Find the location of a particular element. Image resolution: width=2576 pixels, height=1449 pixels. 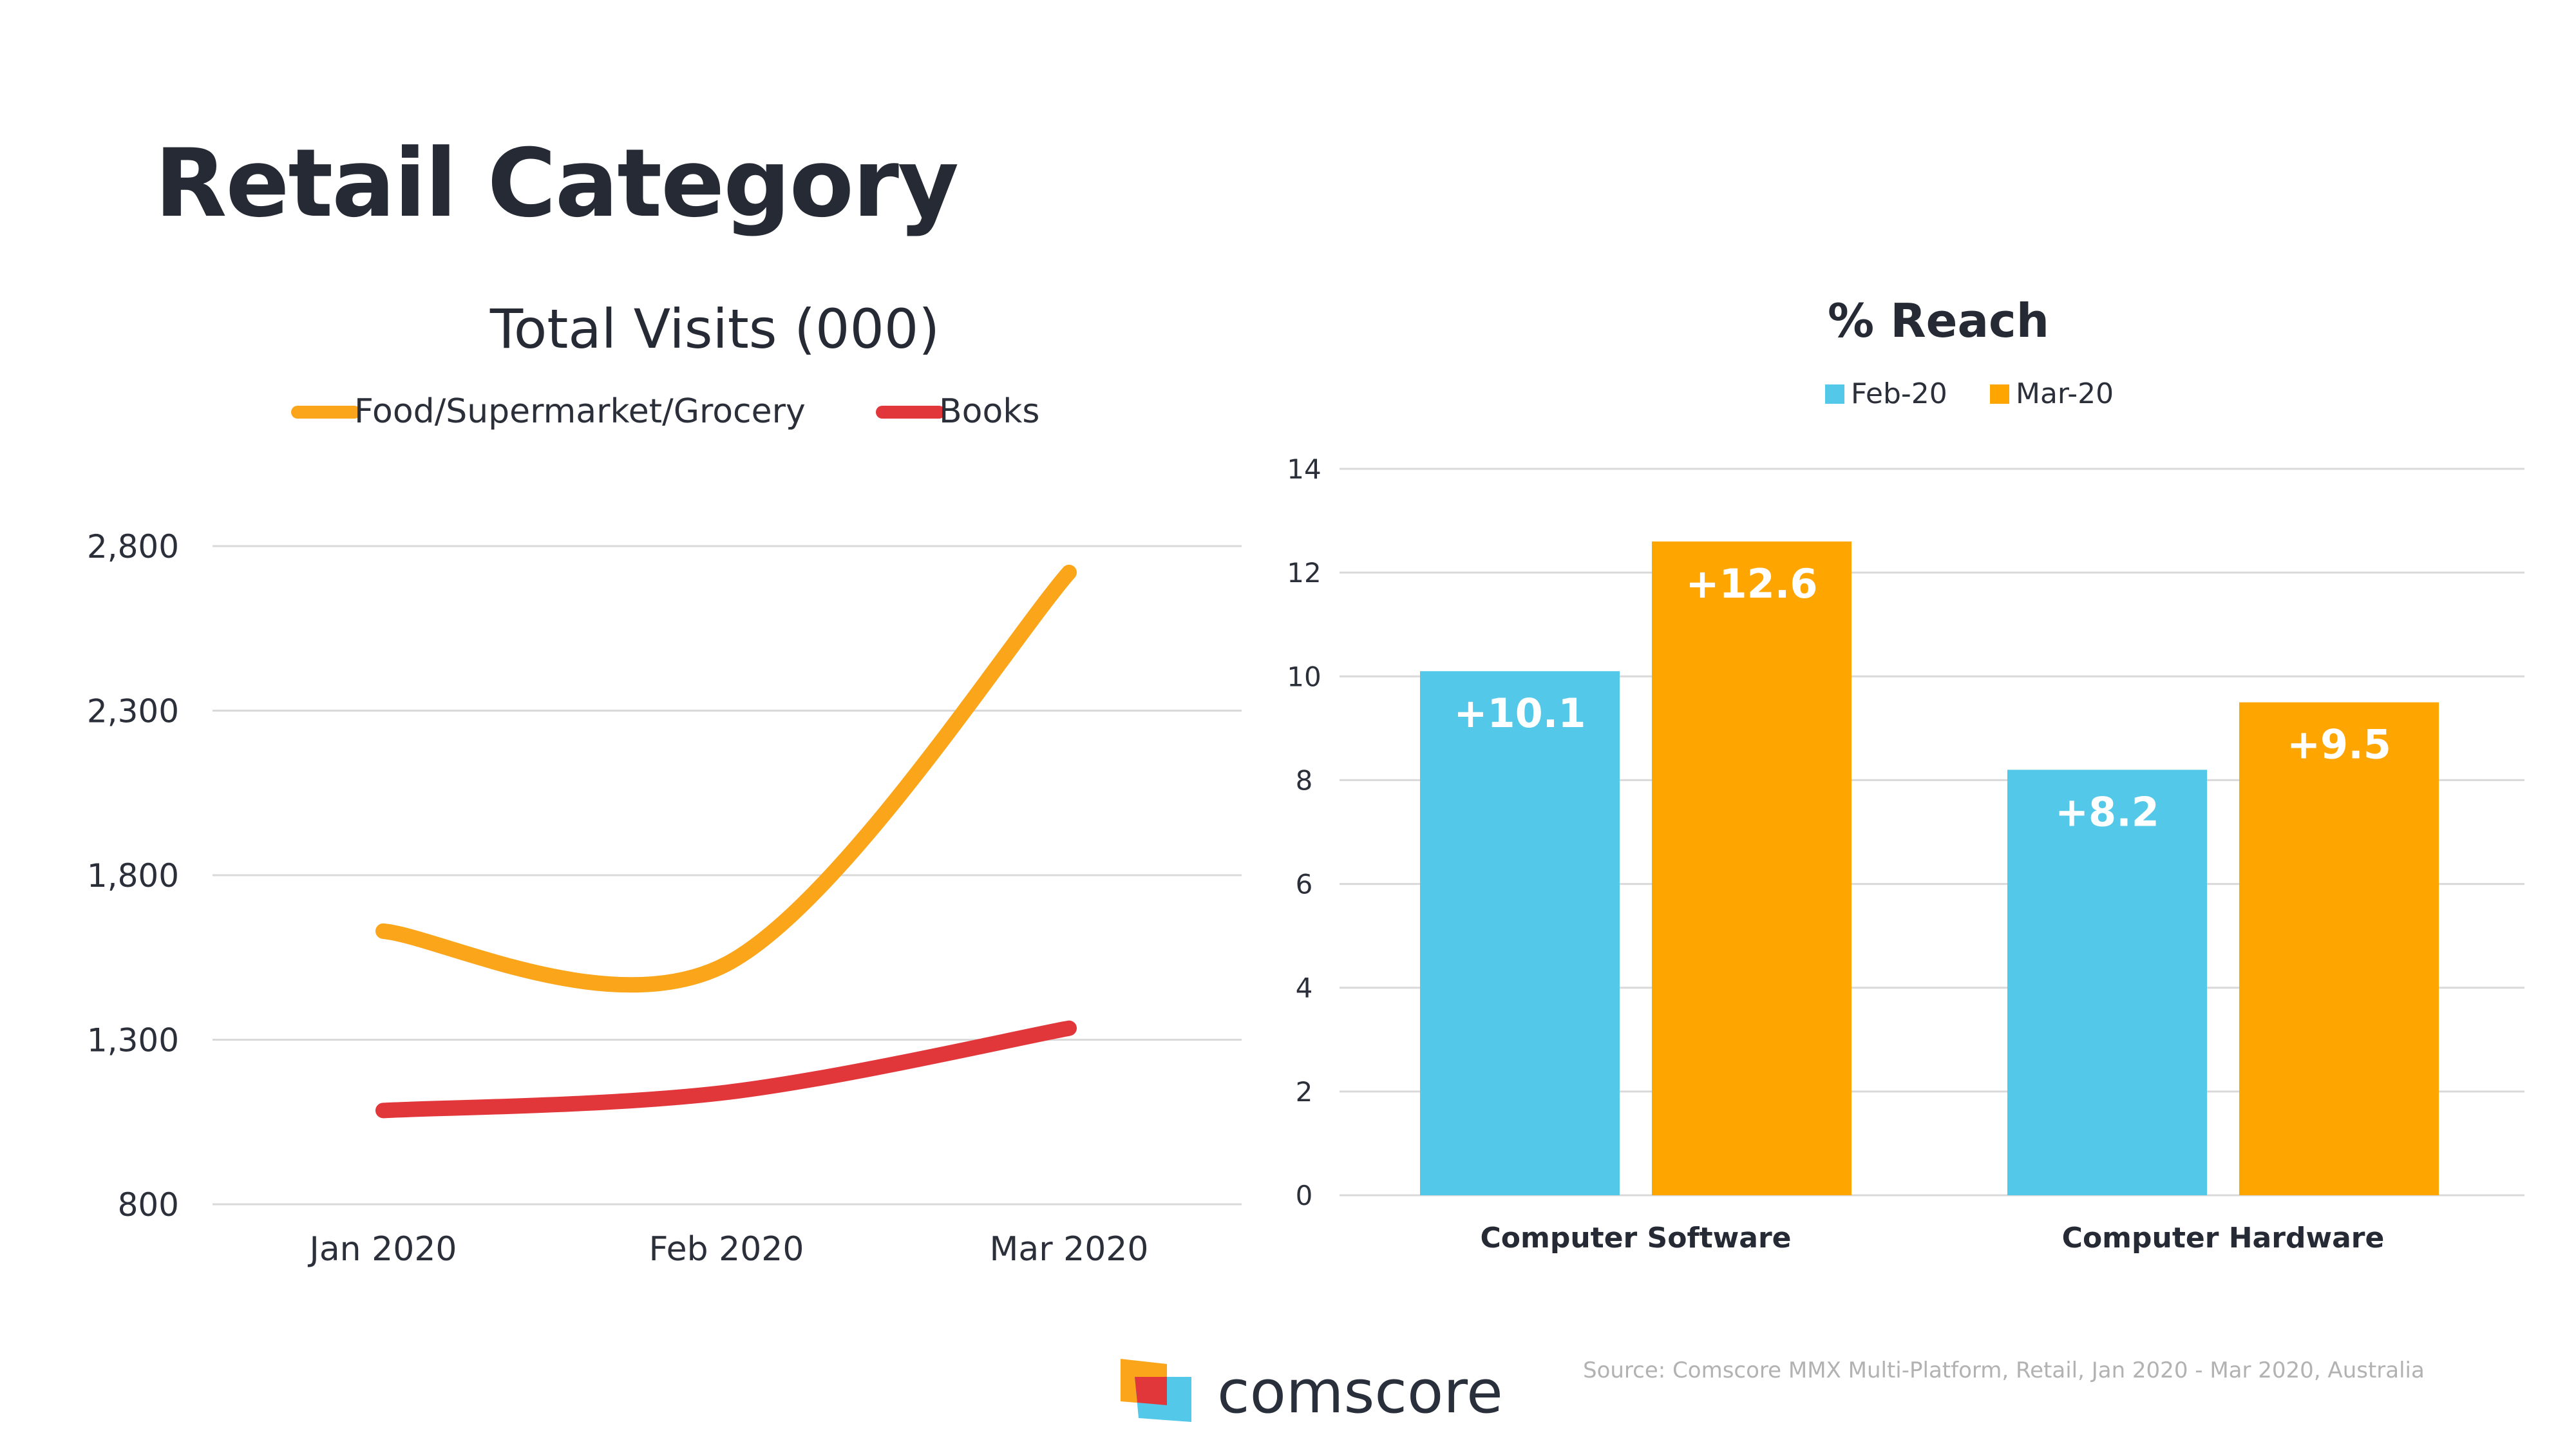

legend-swatch-mar is located at coordinates (1999, 394).